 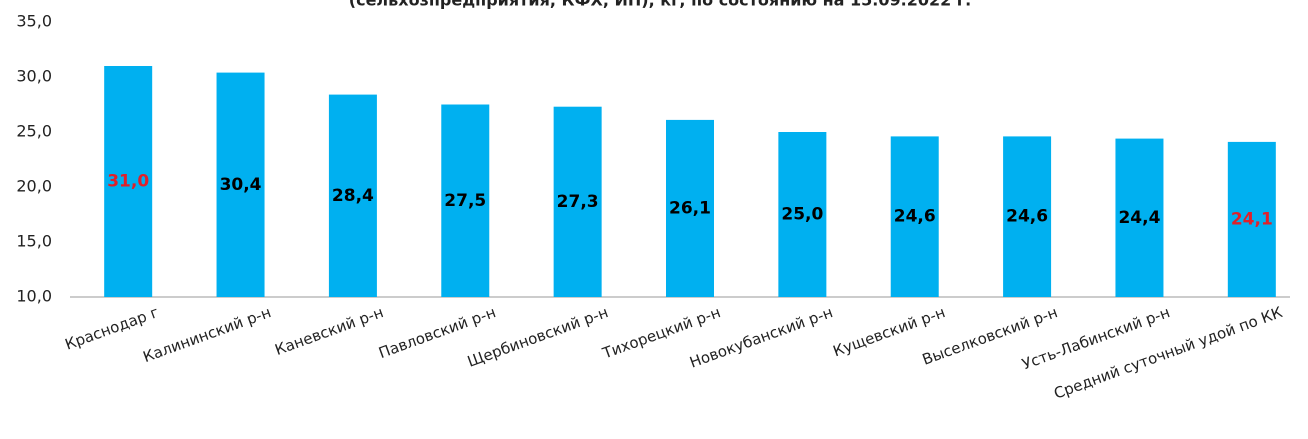 What do you see at coordinates (34, 76) in the screenshot?
I see `y-tick-label: 30,0` at bounding box center [34, 76].